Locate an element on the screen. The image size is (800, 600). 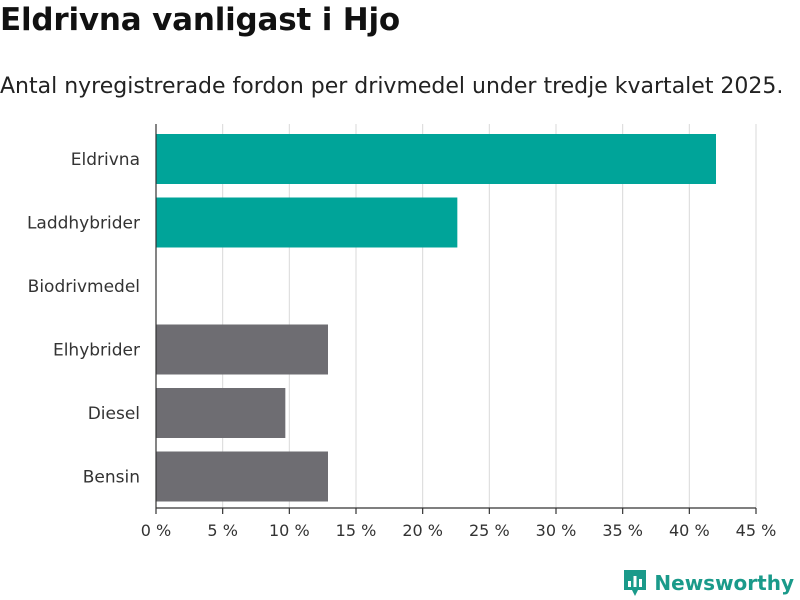
x-tick-label: 35 % is located at coordinates (622, 530).